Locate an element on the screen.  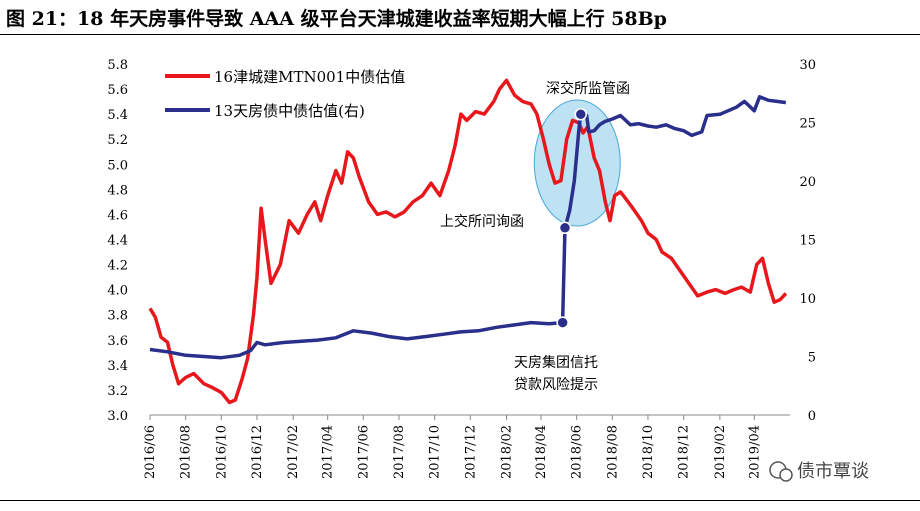
y-right-tick-label: 30 is located at coordinates (807, 65).